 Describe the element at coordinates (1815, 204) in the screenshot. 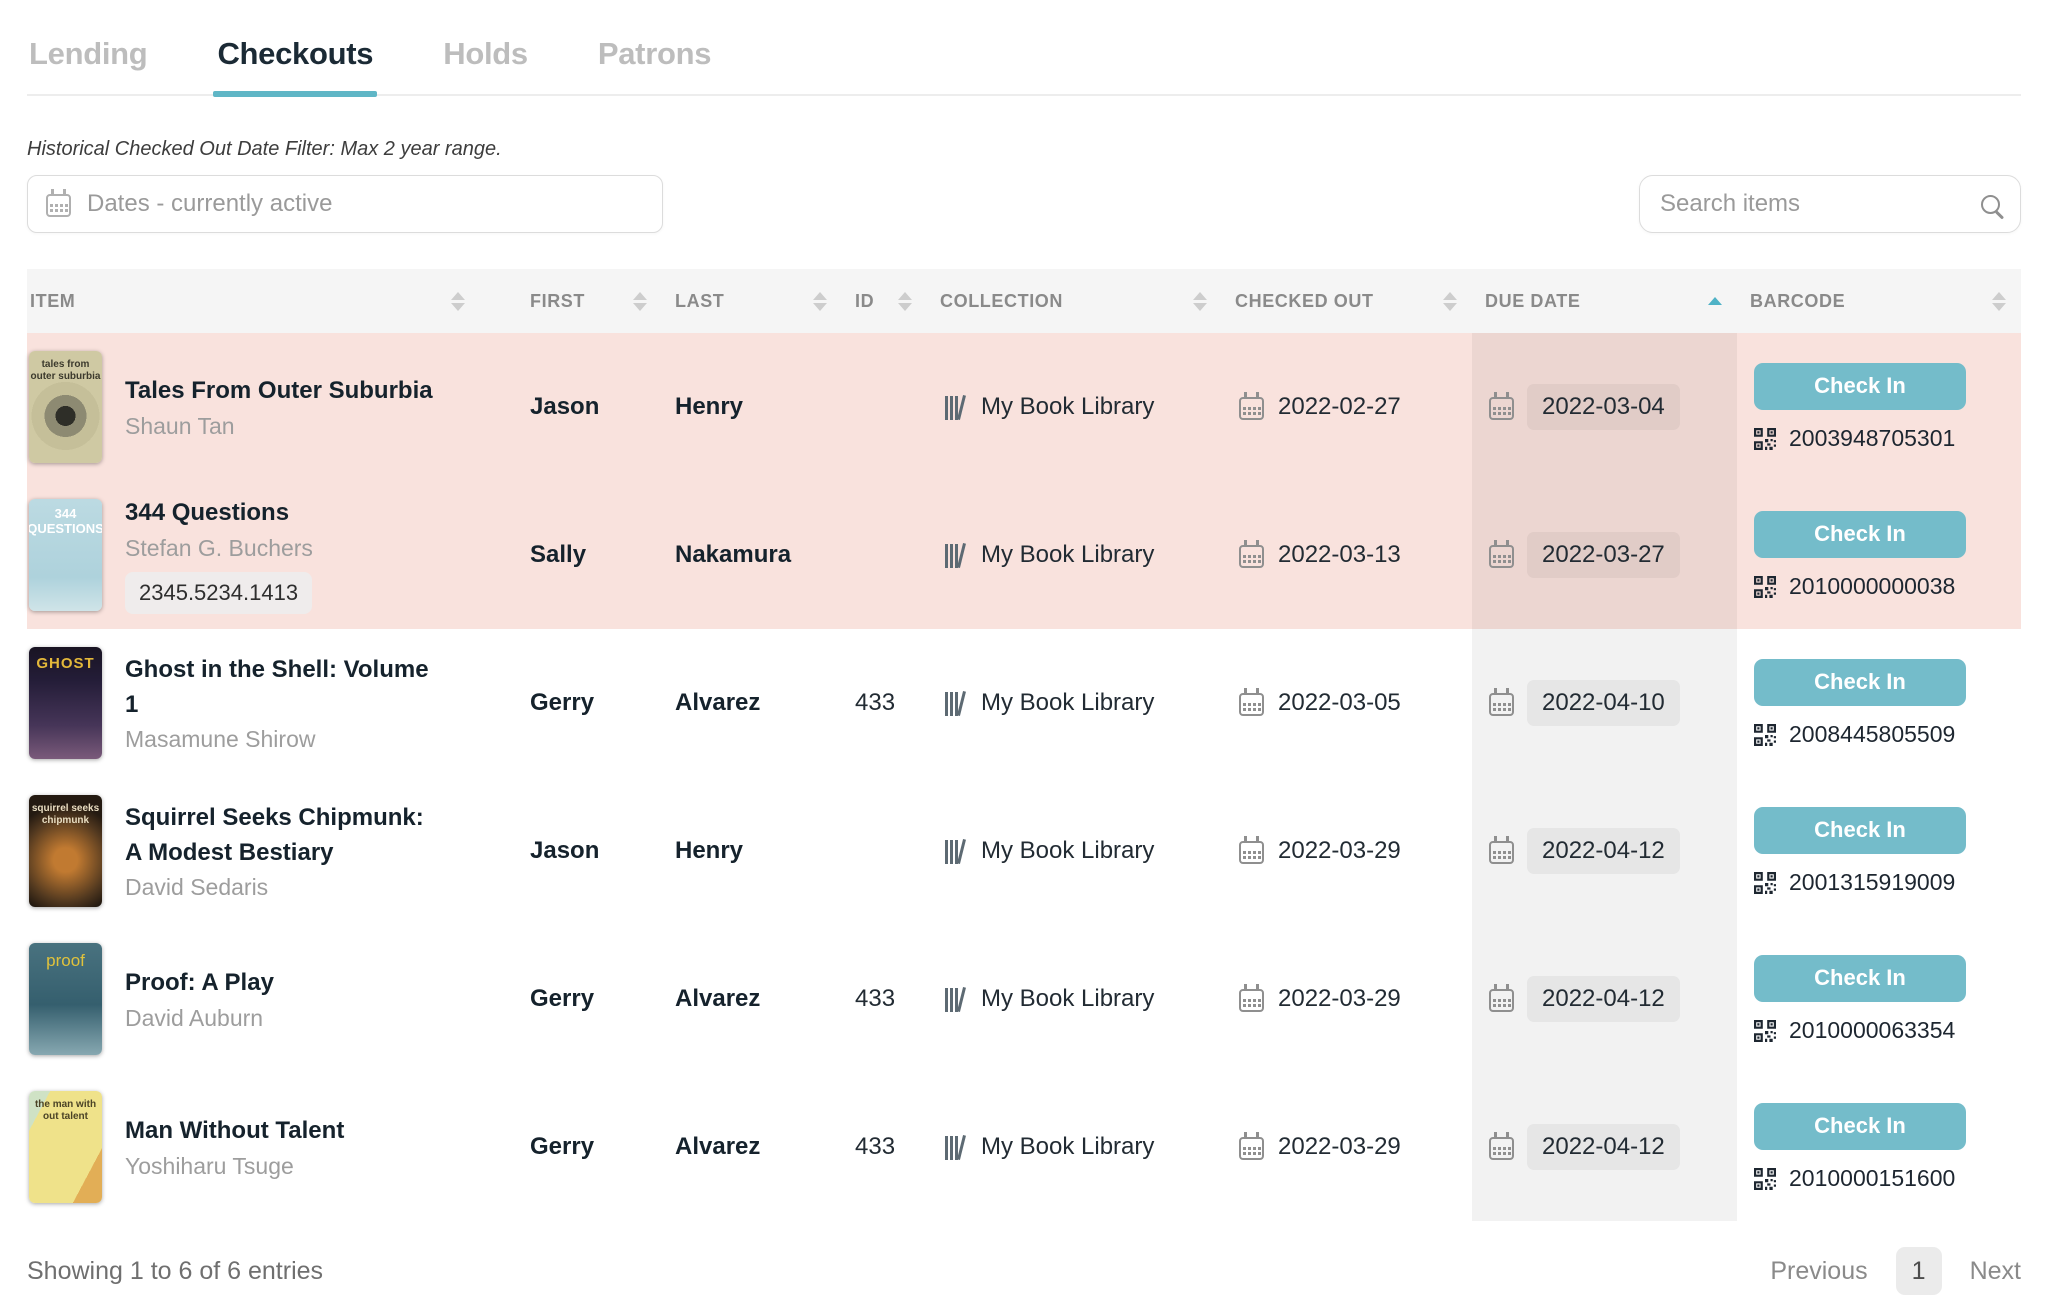

I see `search-input` at that location.